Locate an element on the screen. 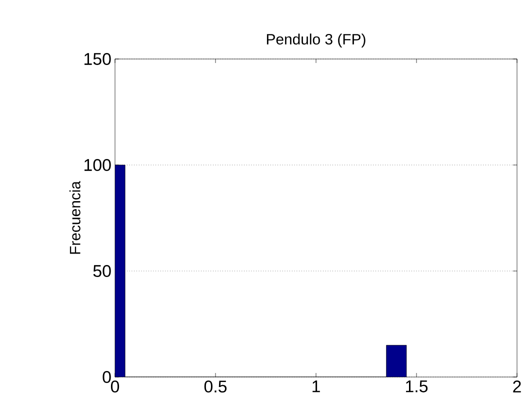  x-tick-label: 1.5 is located at coordinates (417, 386).